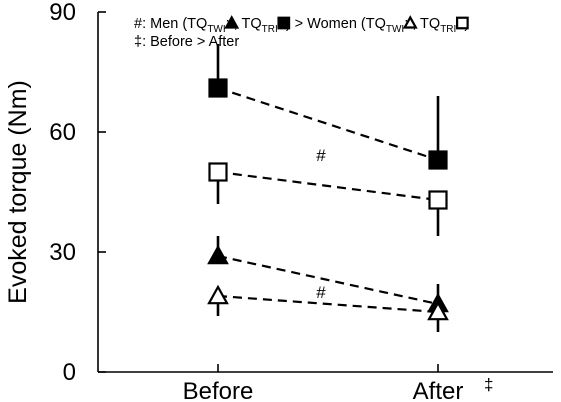 This screenshot has height=402, width=561. I want to click on series-line-filled-triangle, so click(328, 280).